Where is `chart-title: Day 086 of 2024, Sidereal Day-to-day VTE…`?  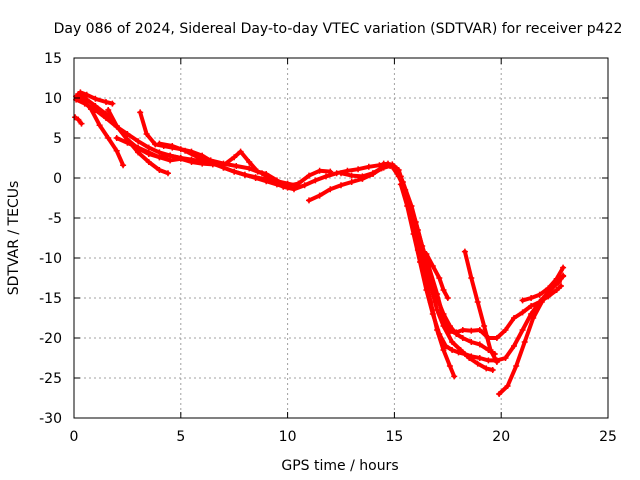
chart-title: Day 086 of 2024, Sidereal Day-to-day VTE… is located at coordinates (338, 29).